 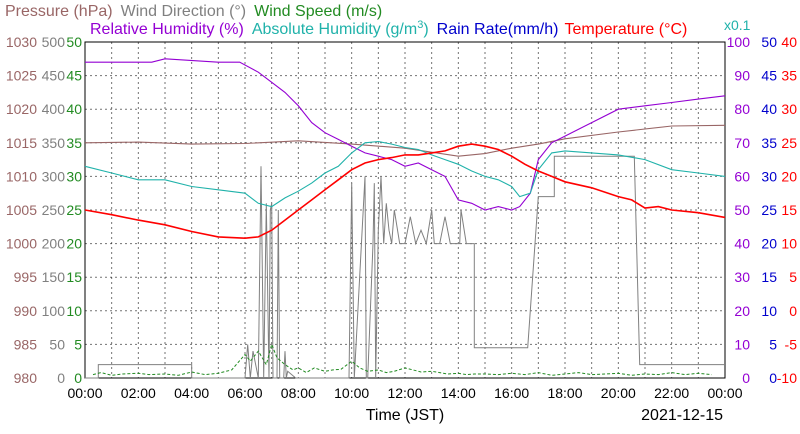 I want to click on rain-rate-tick-label: 30, so click(x=769, y=176).